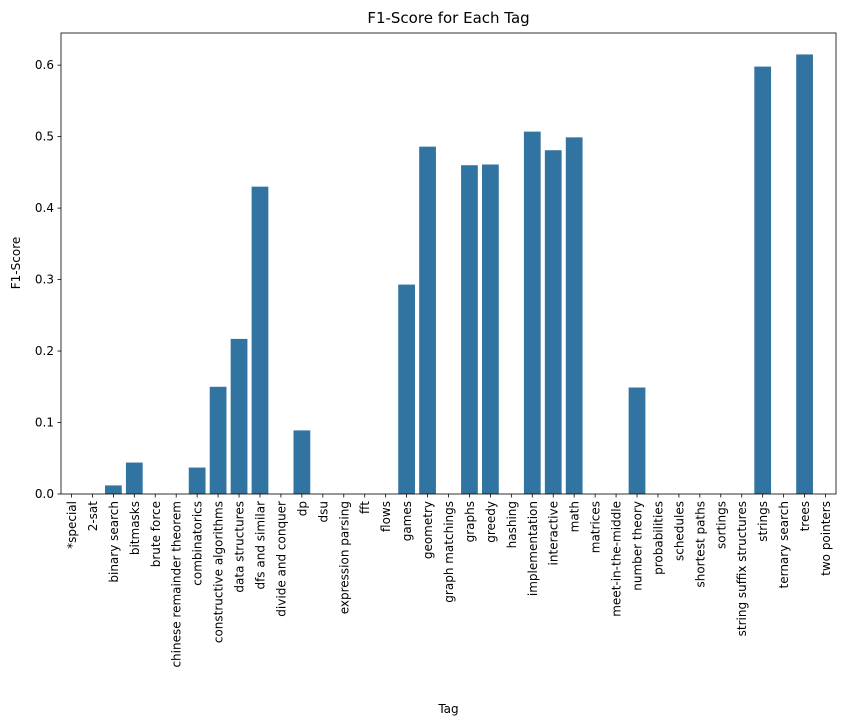  What do you see at coordinates (721, 525) in the screenshot?
I see `x-tick-label: sortings` at bounding box center [721, 525].